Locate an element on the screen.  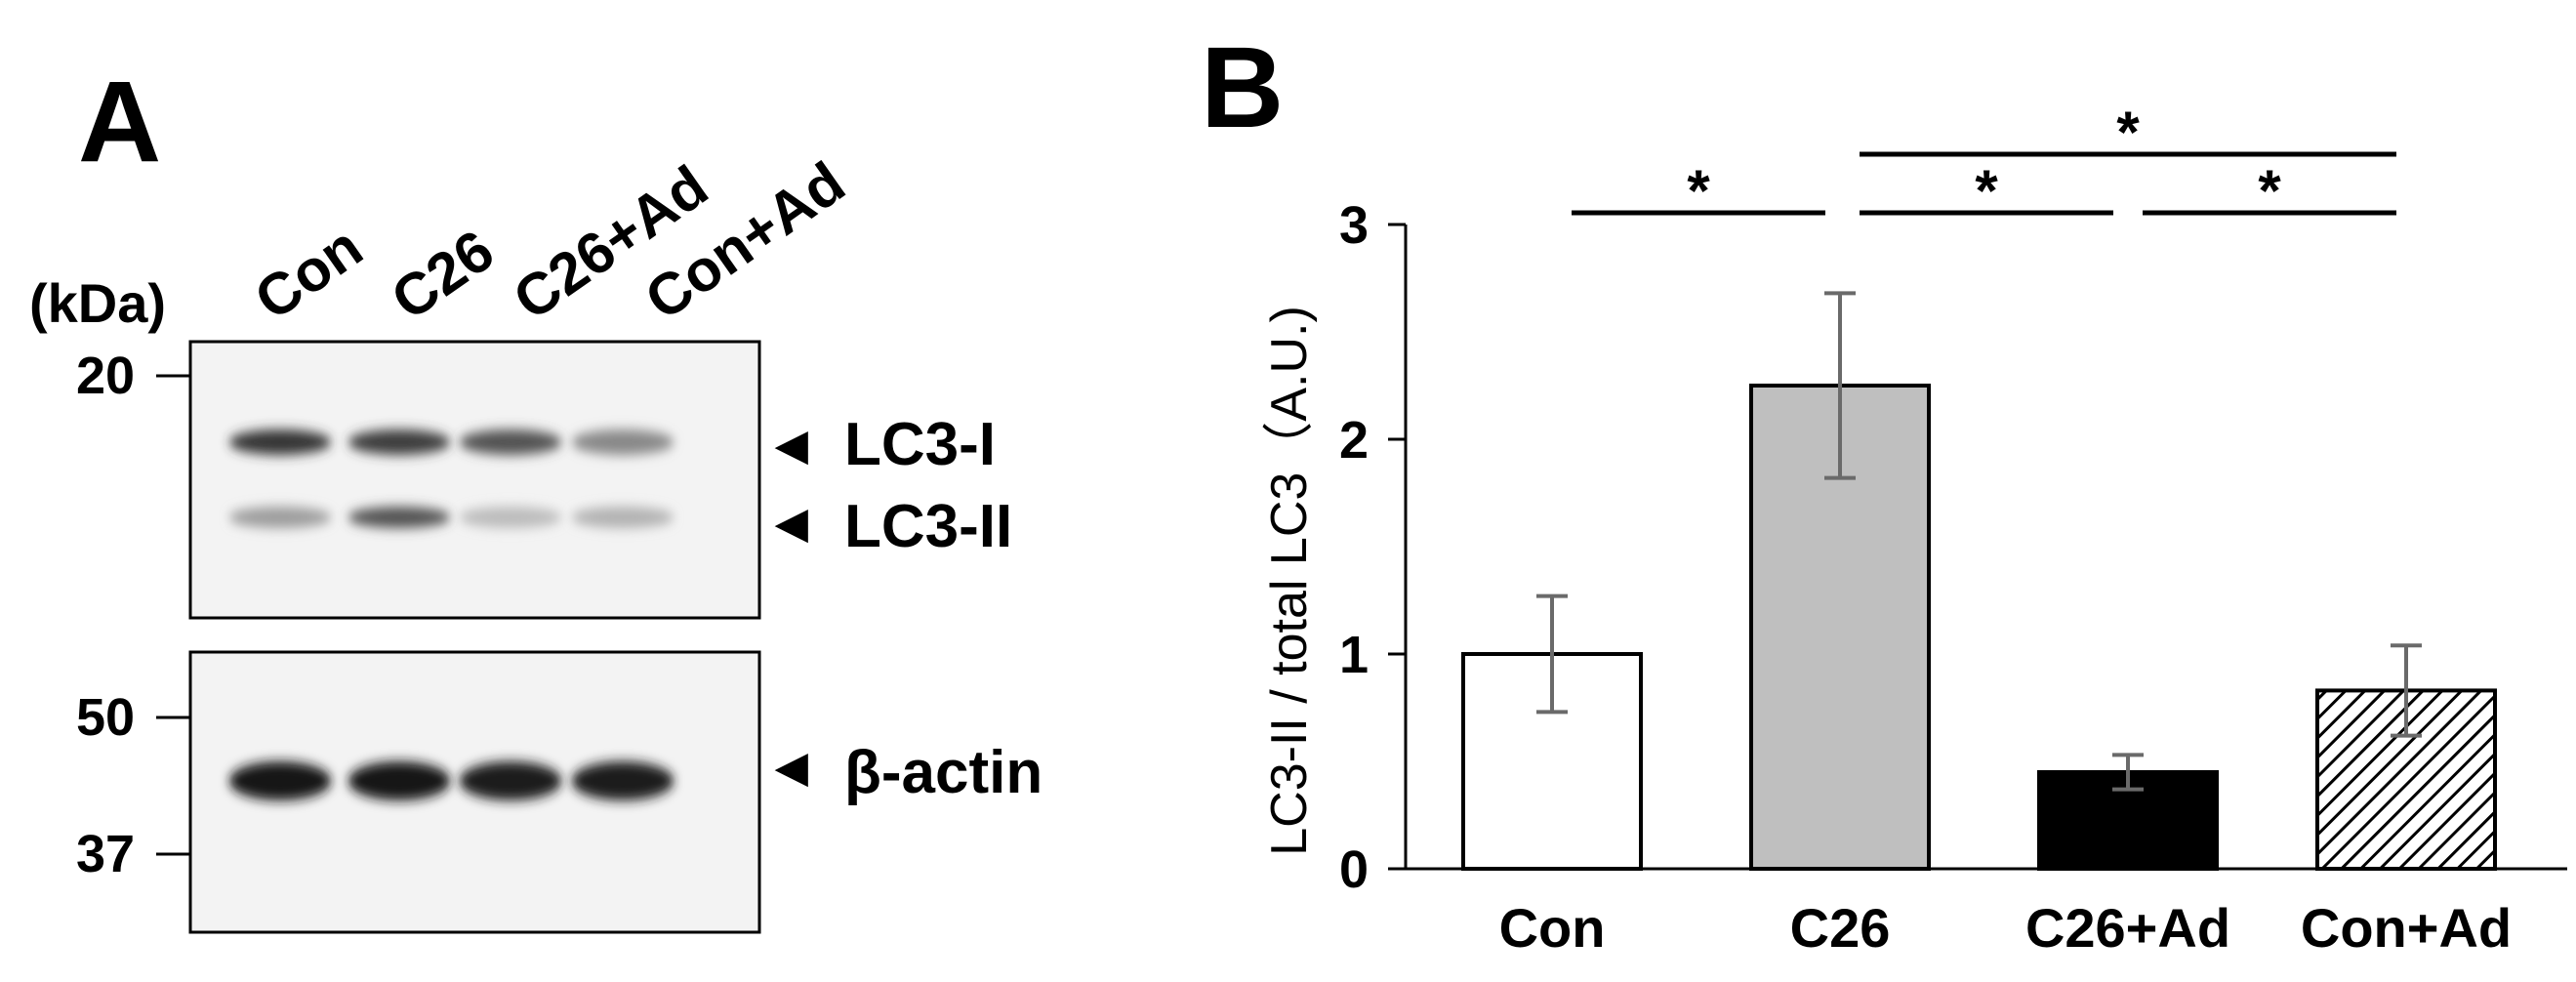
lane-label: C26 is located at coordinates (443, 275).